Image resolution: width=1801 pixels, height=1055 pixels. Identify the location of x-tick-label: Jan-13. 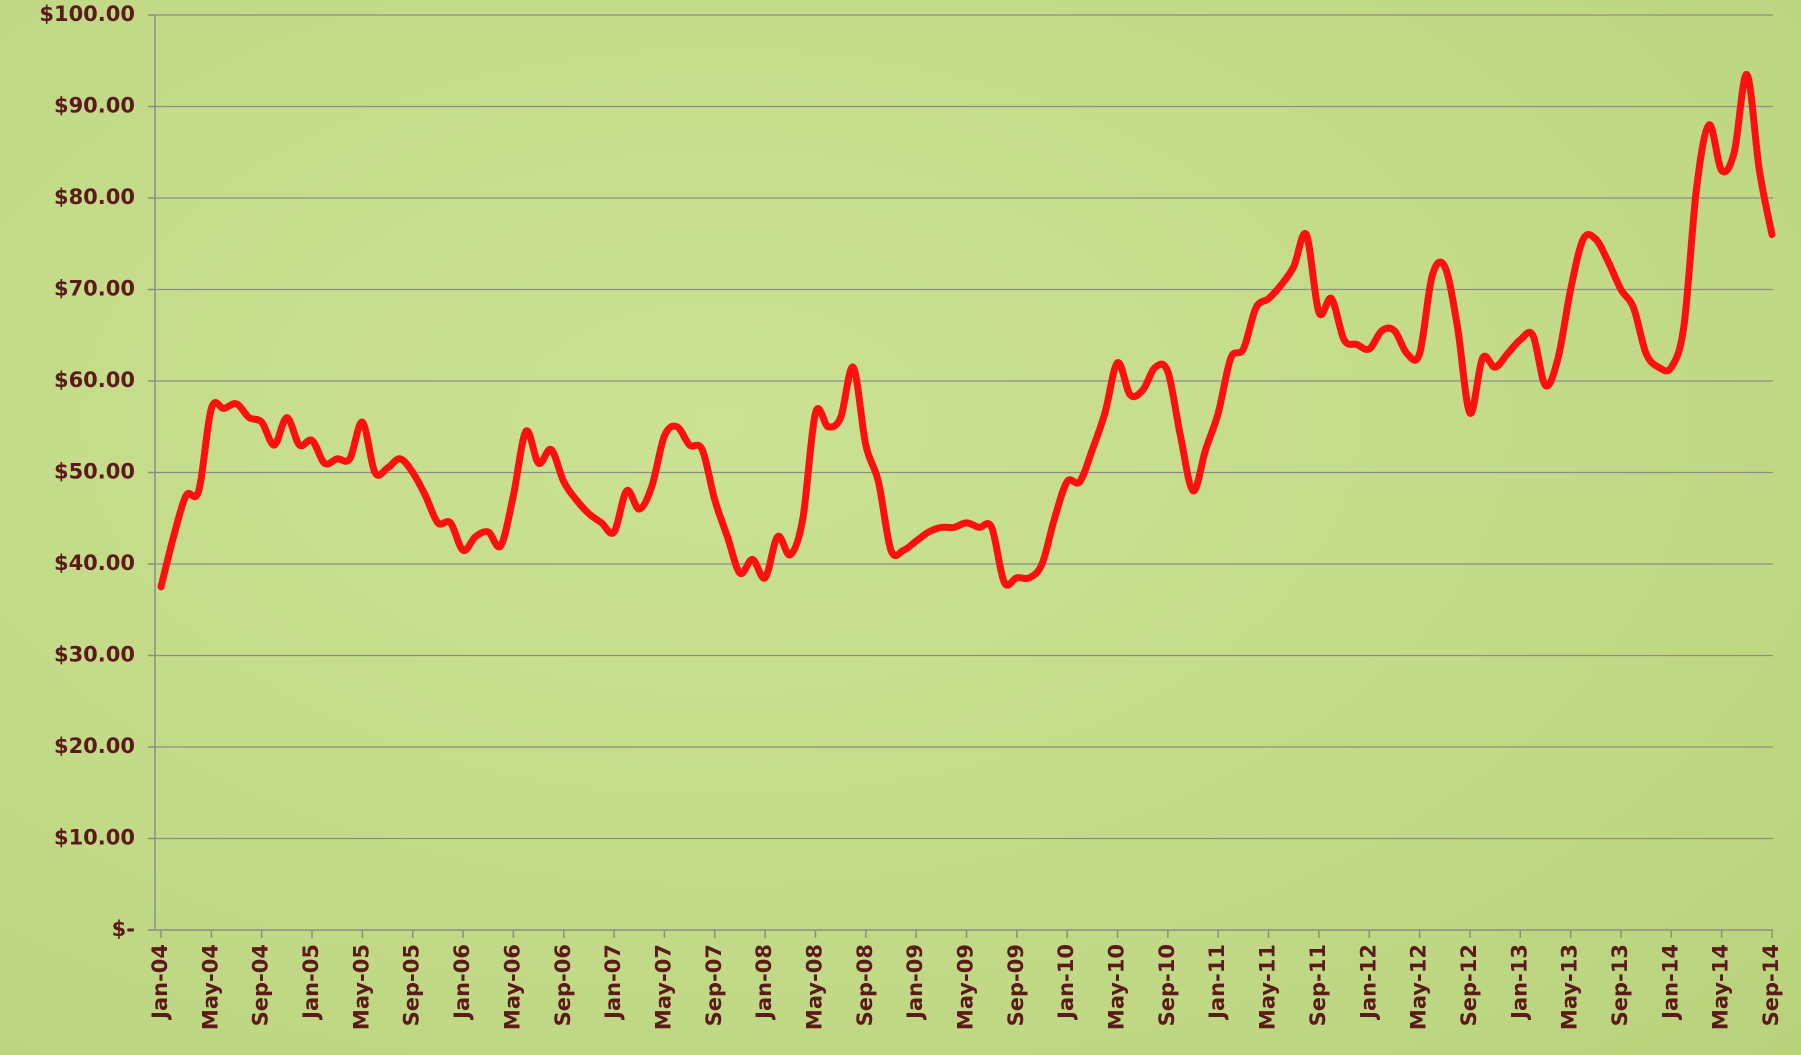
(1519, 982).